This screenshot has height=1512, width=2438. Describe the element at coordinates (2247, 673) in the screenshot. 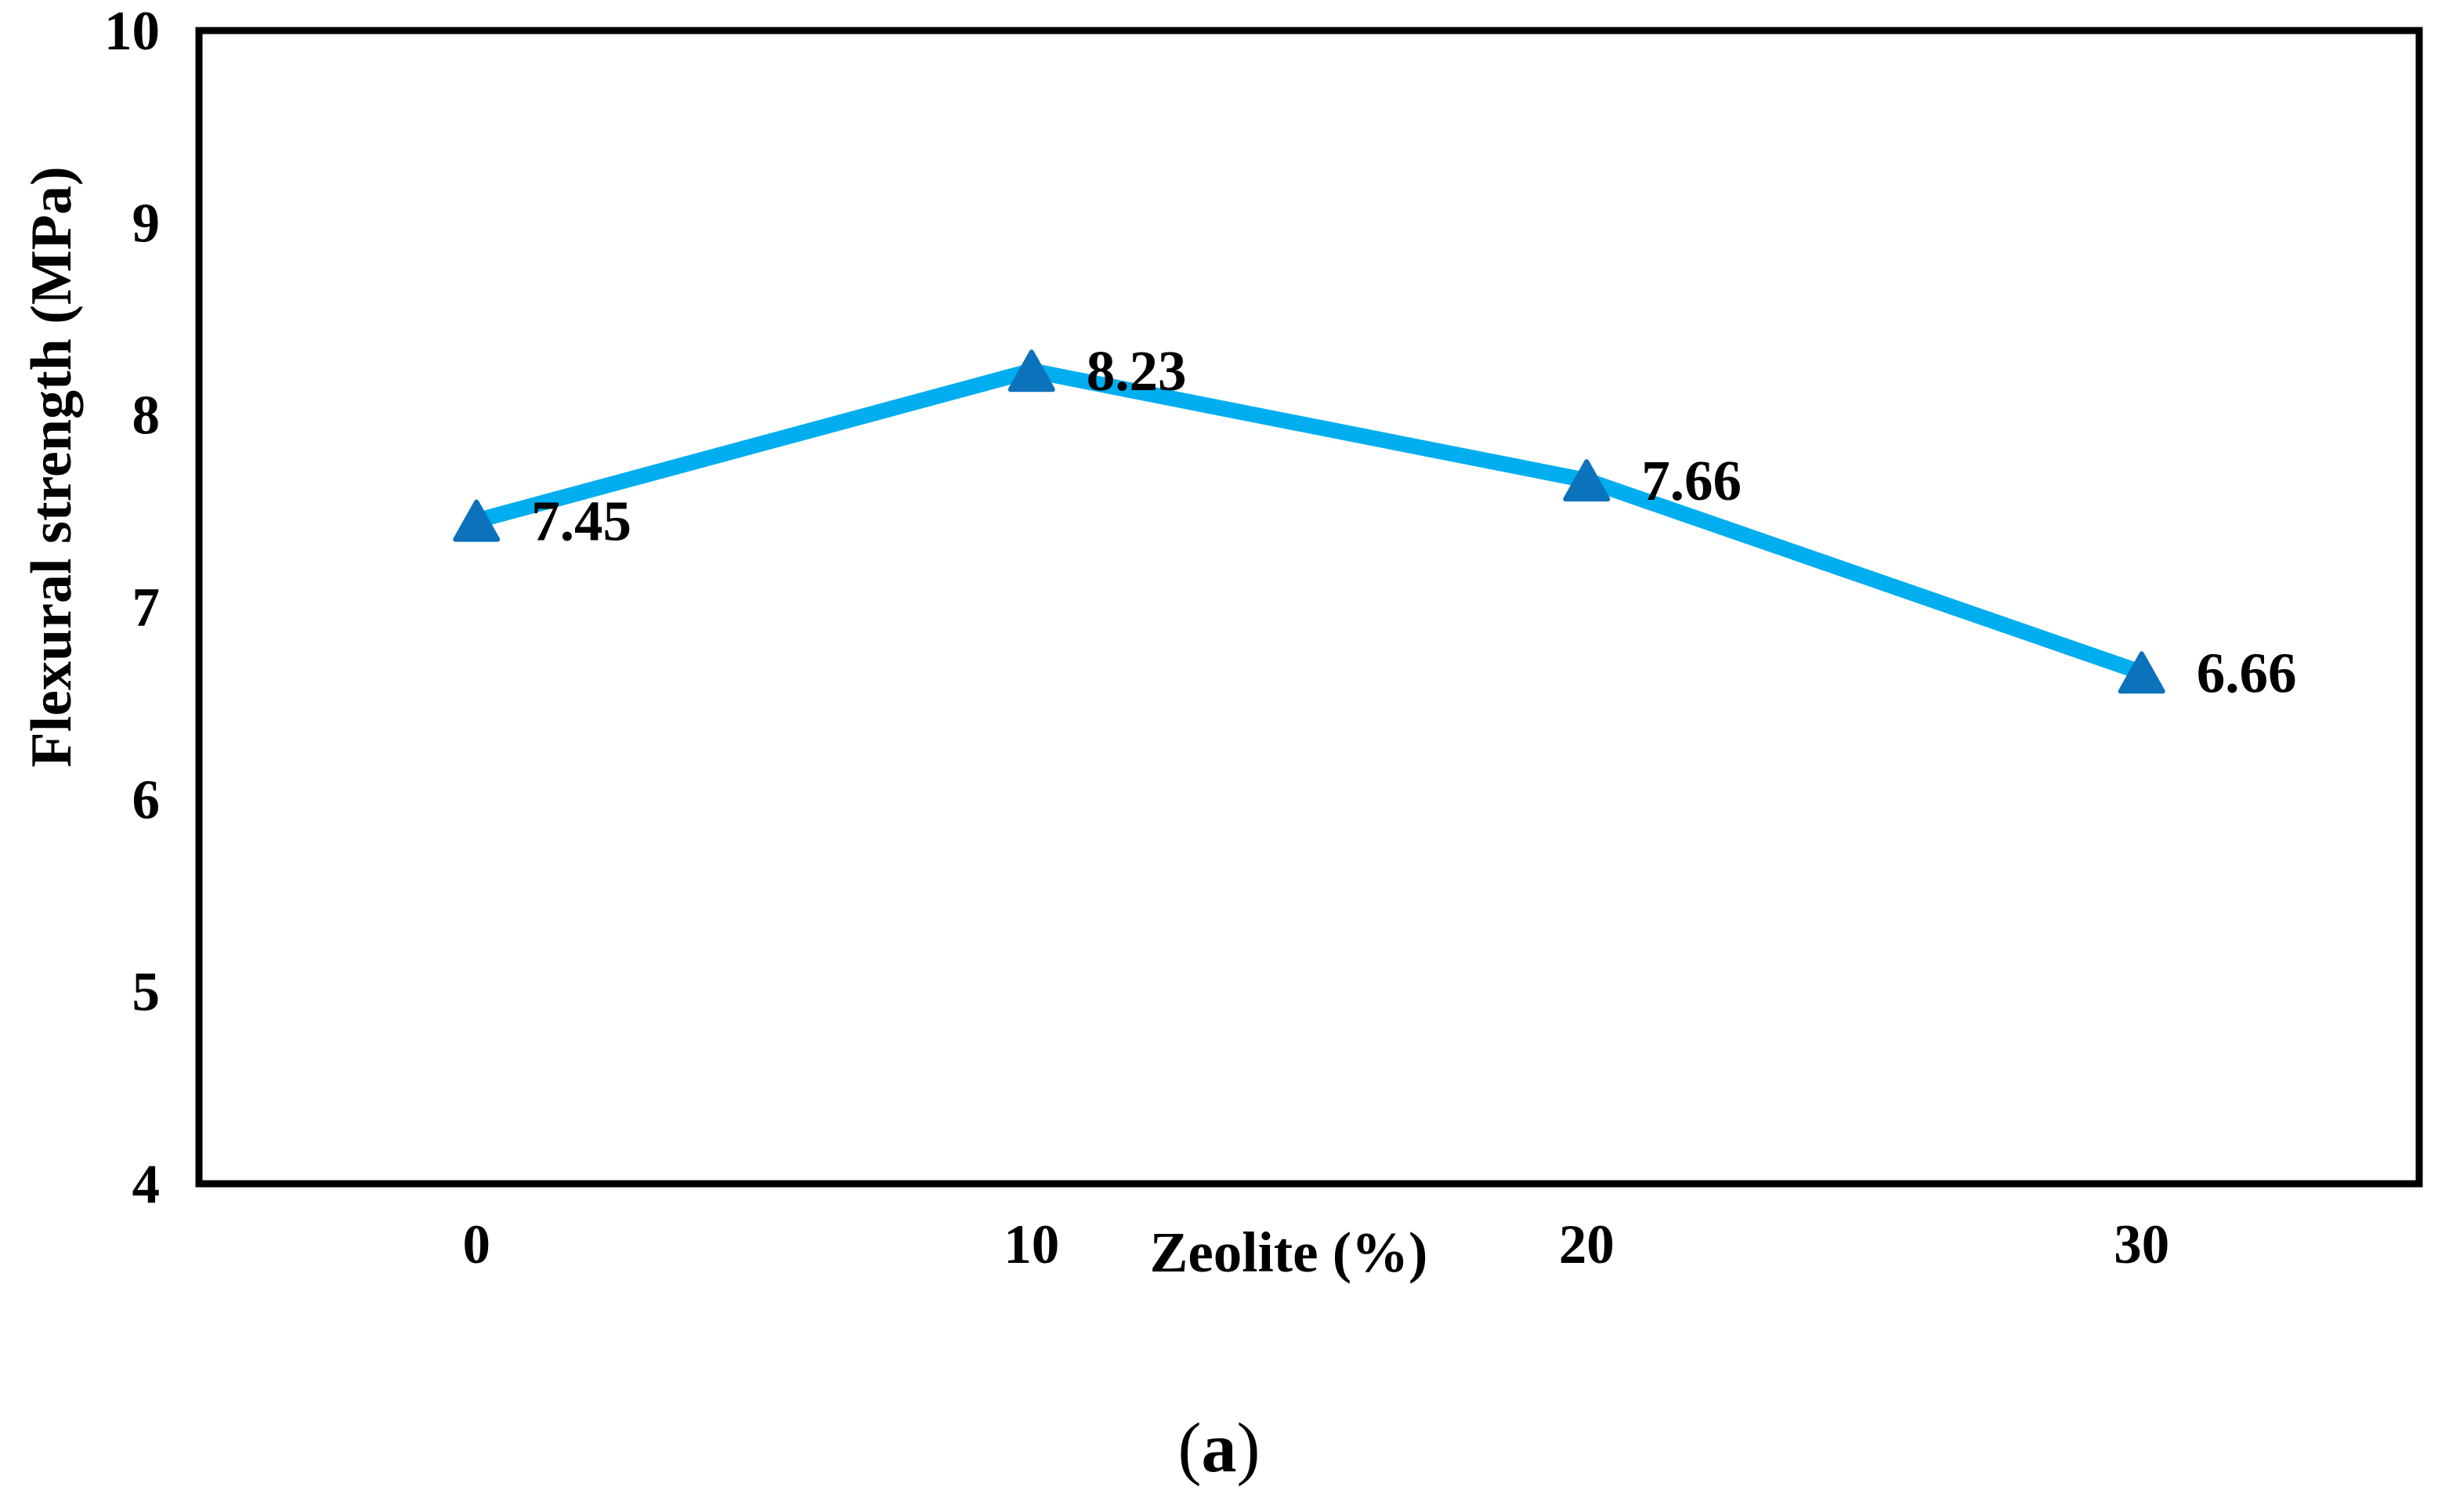

I see `data-label: 6.66` at that location.